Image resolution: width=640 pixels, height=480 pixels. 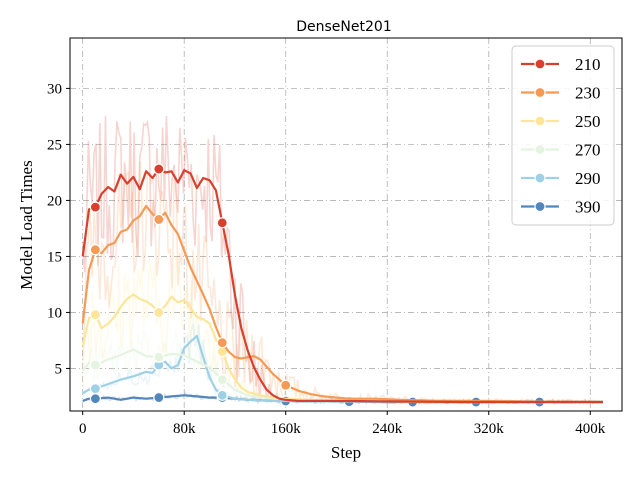 What do you see at coordinates (343, 27) in the screenshot?
I see `chart-title: DenseNet201` at bounding box center [343, 27].